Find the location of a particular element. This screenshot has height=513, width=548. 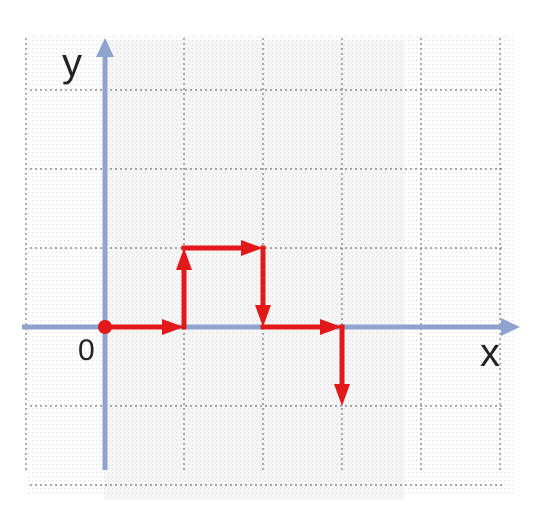

y-axis-arrowhead is located at coordinates (105, 47).